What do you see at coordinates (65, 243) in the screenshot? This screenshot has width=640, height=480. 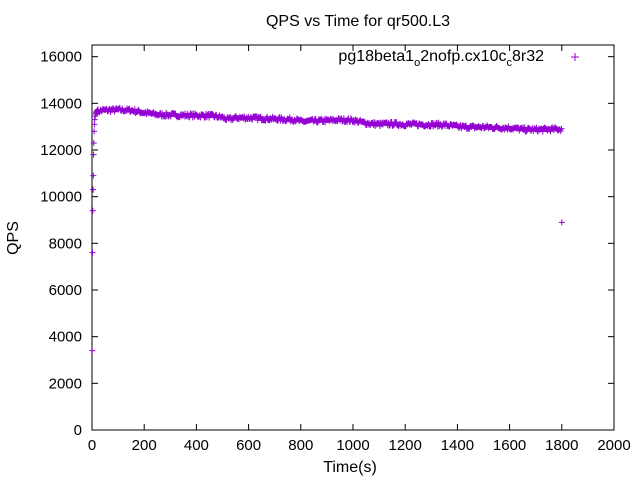 I see `y-tick-label: 8000` at bounding box center [65, 243].